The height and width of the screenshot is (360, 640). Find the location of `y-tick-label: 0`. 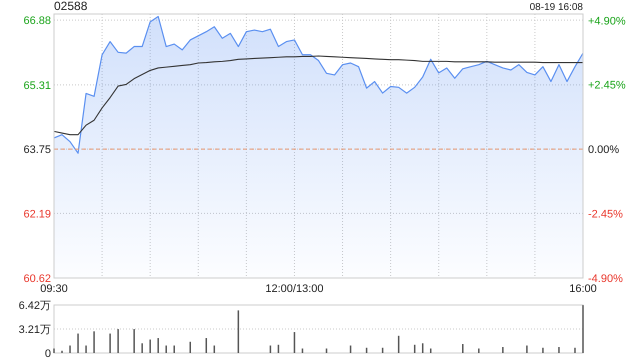

y-tick-label: 0 is located at coordinates (47, 354).